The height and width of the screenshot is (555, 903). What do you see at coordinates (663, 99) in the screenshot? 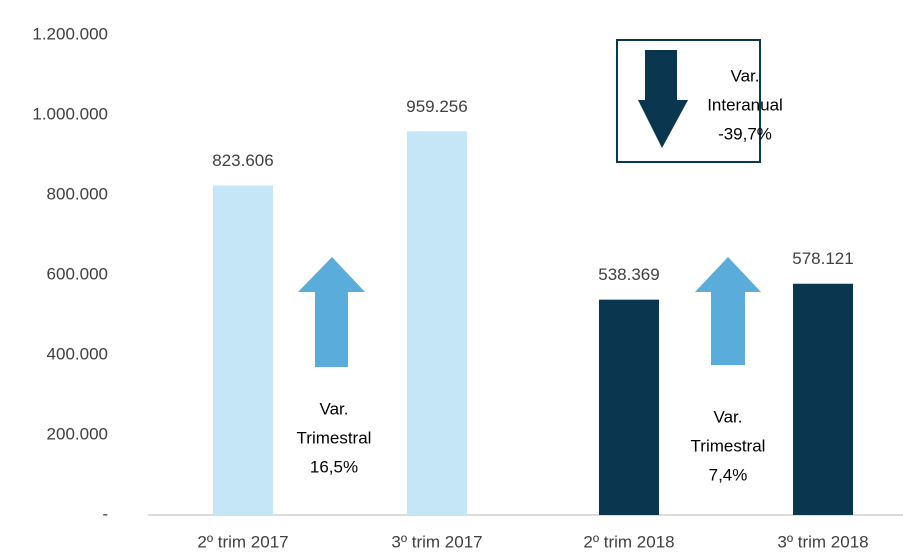
I see `down-arrow` at bounding box center [663, 99].